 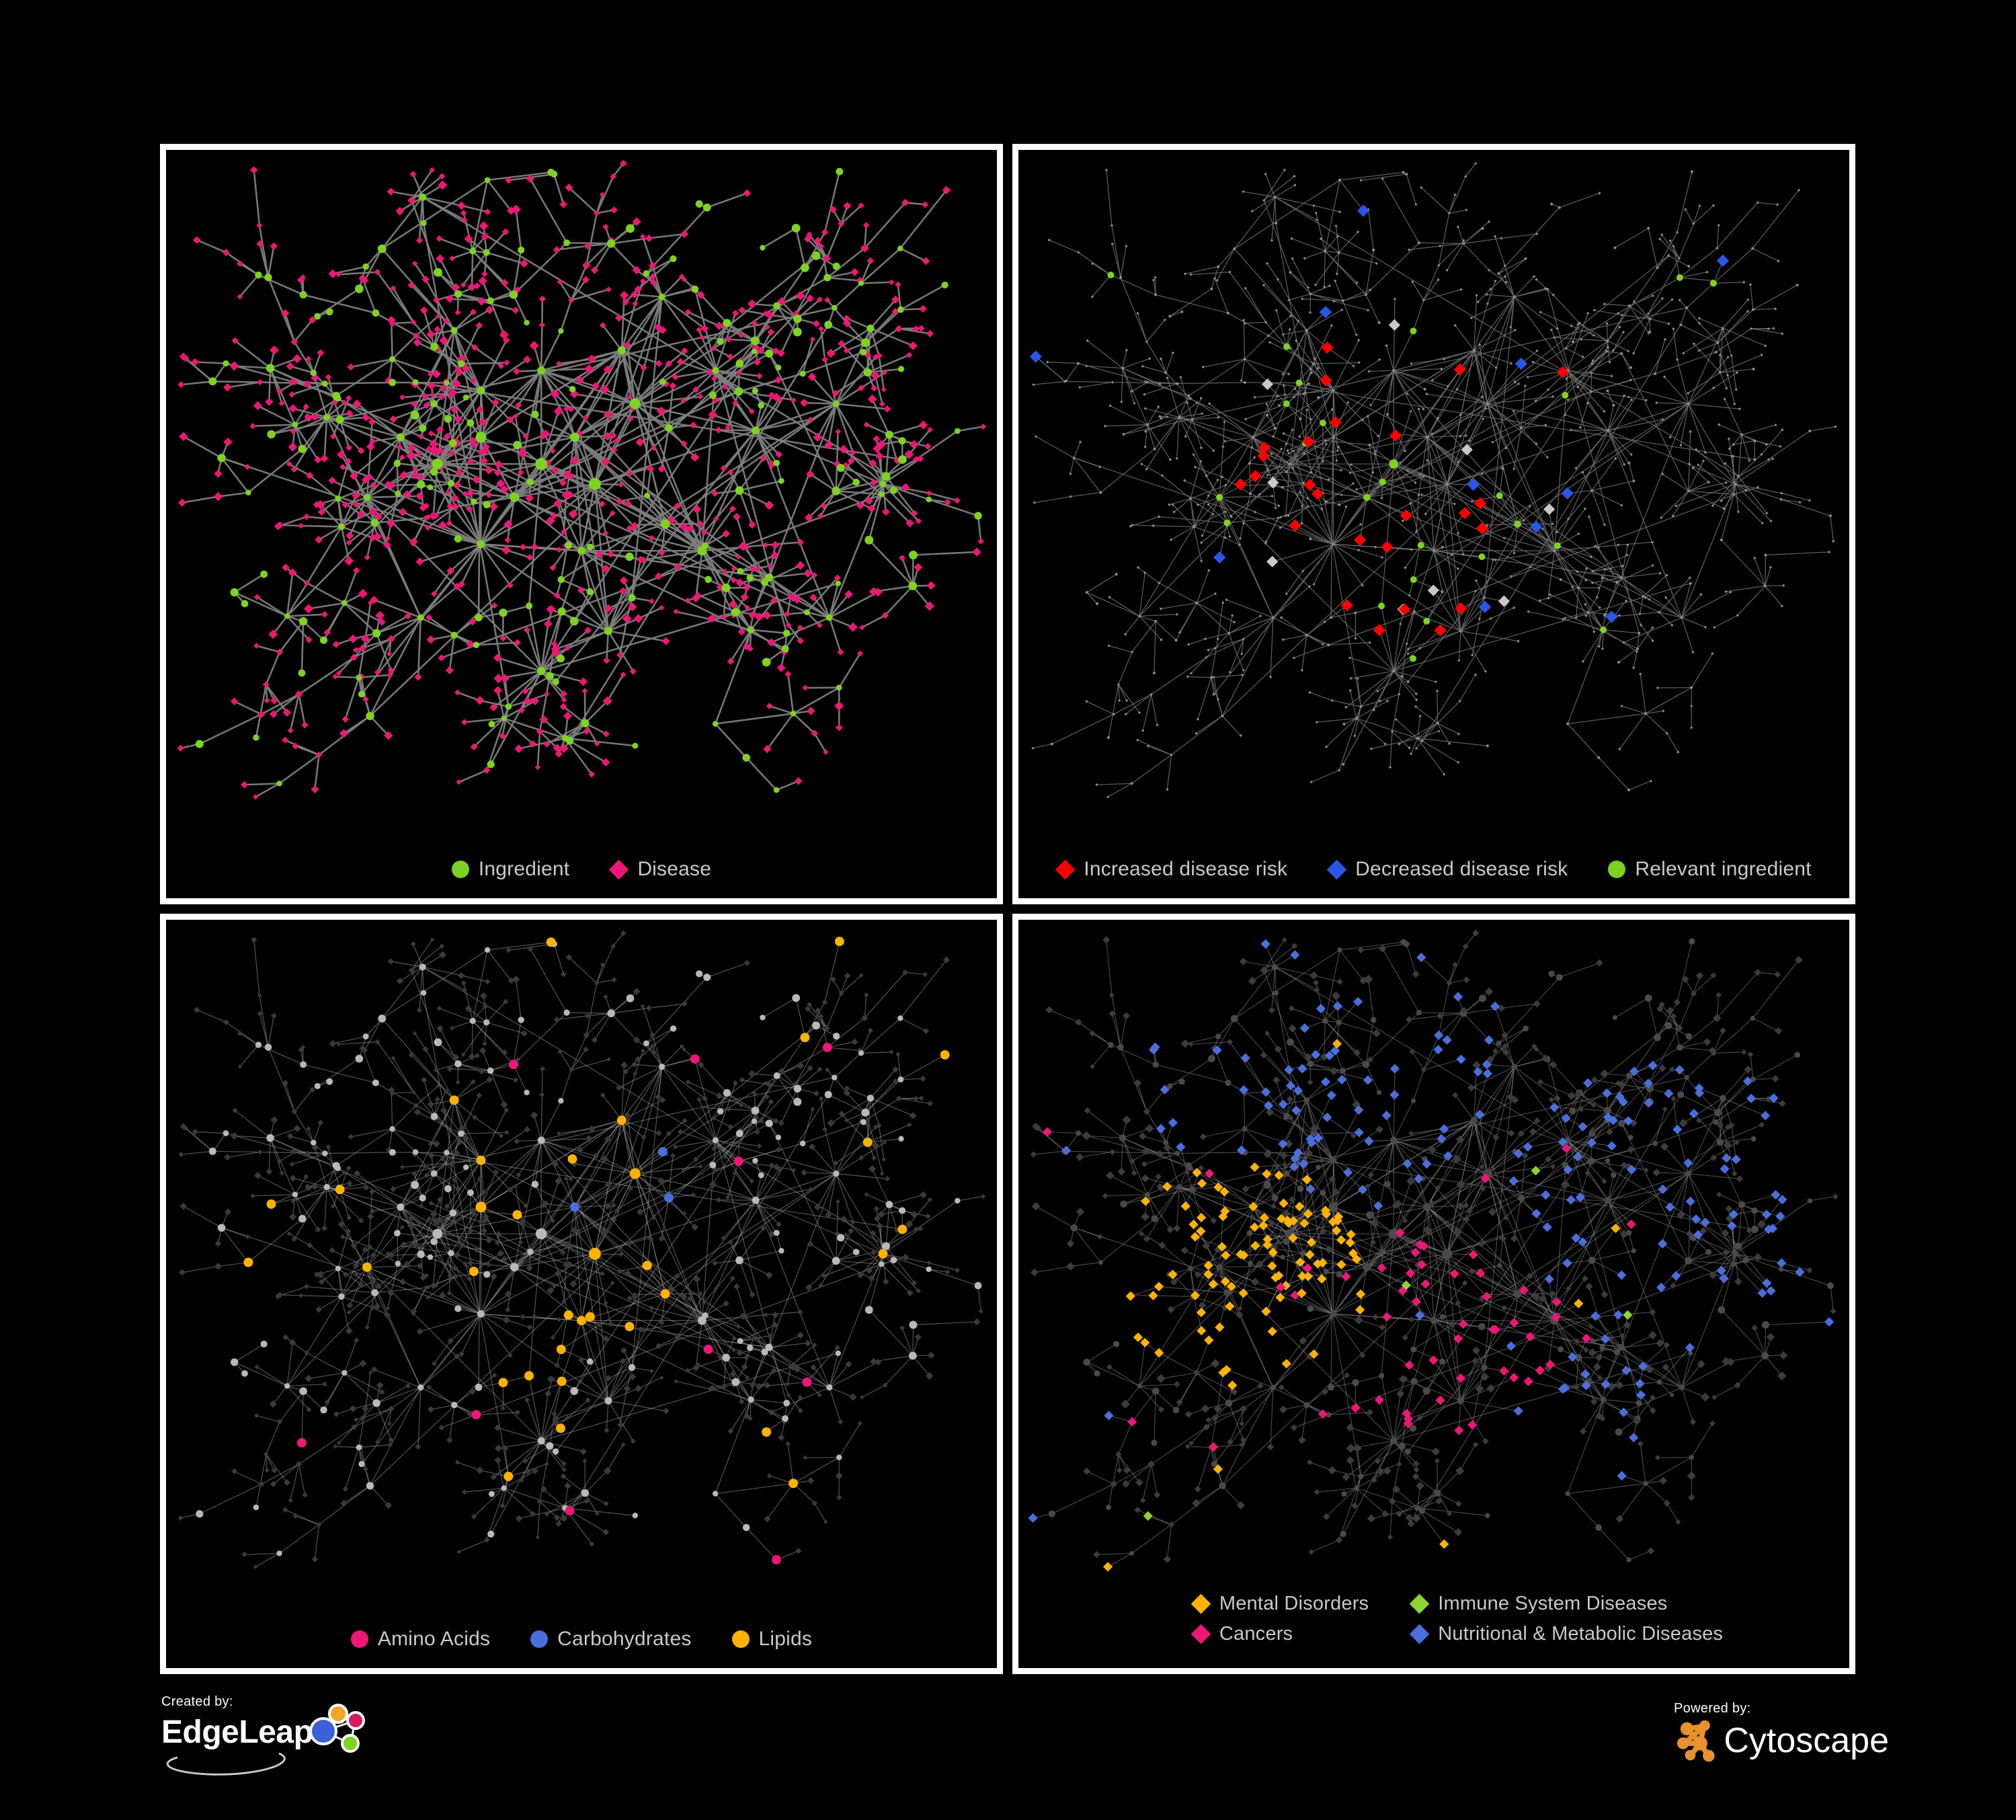 I want to click on edgeleap-node-graph-icon, so click(x=337, y=1728).